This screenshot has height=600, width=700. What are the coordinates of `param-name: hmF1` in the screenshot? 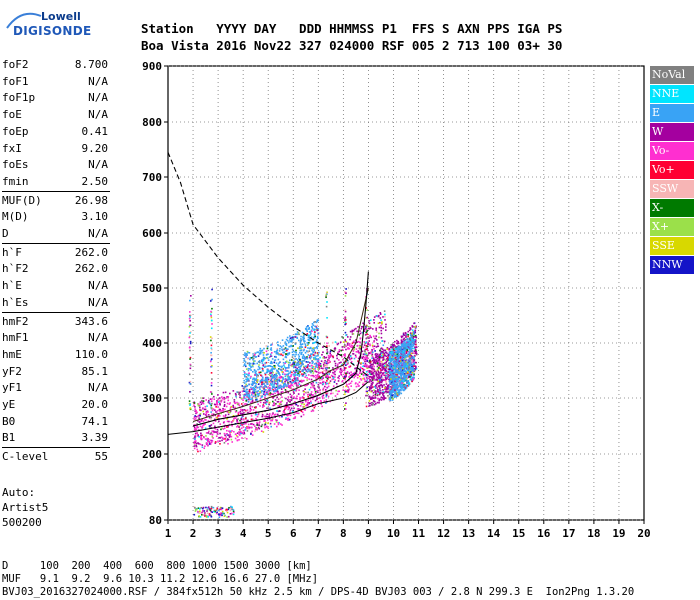 It's located at (15, 338).